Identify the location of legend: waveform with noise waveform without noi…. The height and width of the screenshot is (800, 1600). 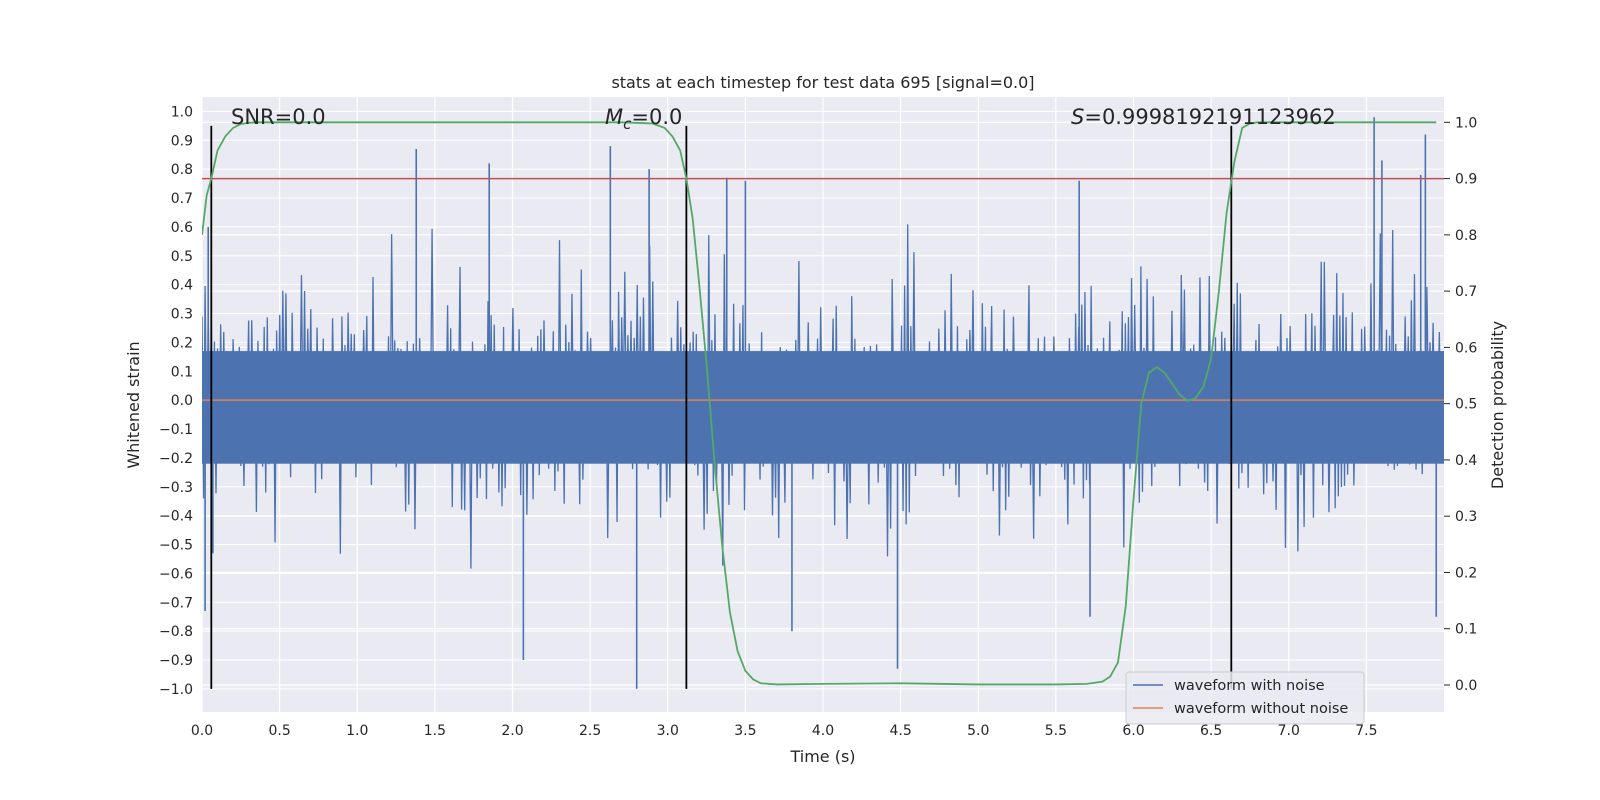
(1245, 698).